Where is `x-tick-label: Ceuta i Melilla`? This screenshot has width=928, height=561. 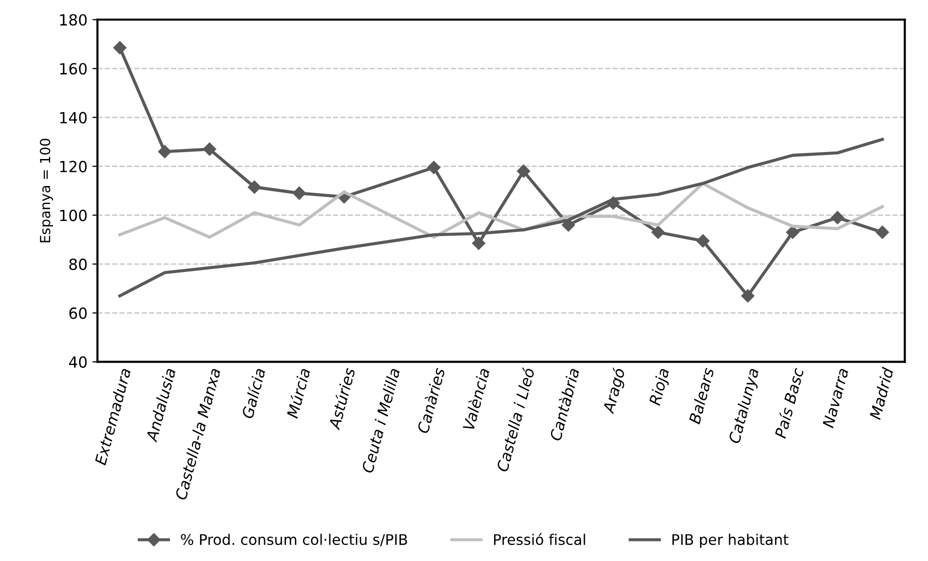 x-tick-label: Ceuta i Melilla is located at coordinates (380, 421).